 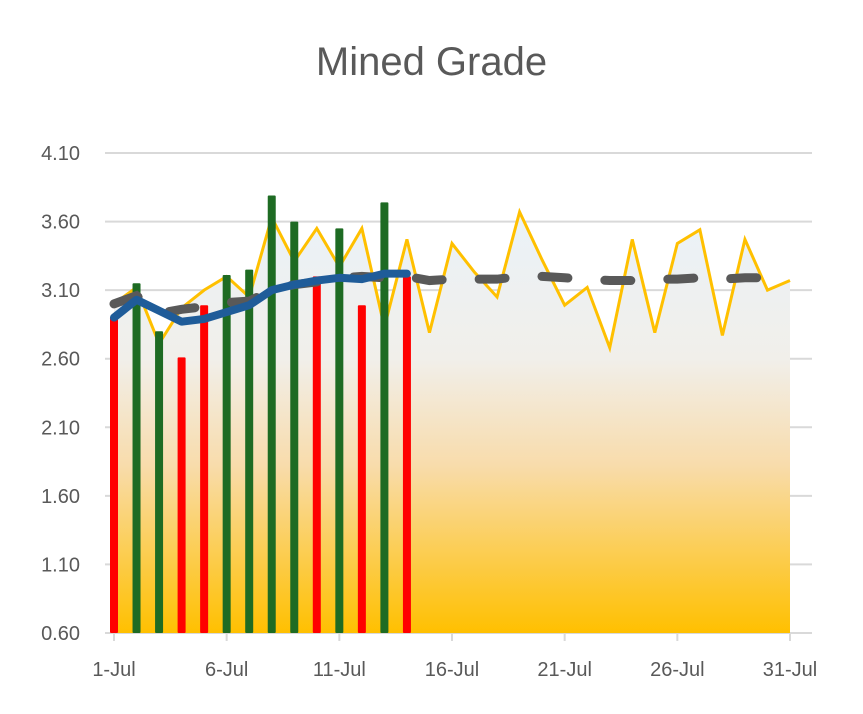 What do you see at coordinates (260, 297) in the screenshot?
I see `cumulative-average-line` at bounding box center [260, 297].